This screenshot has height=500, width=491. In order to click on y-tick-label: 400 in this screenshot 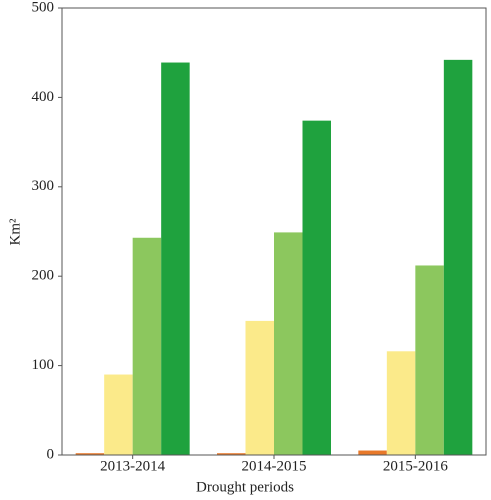, I will do `click(43, 97)`.